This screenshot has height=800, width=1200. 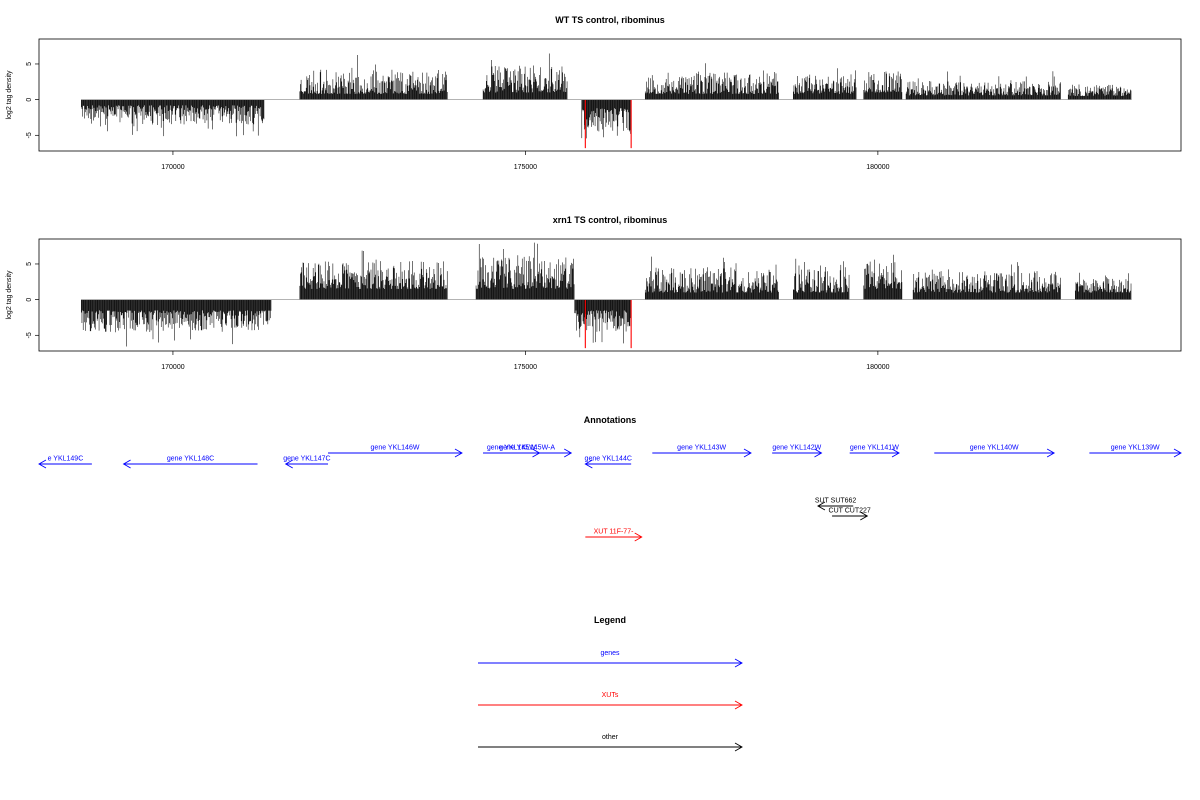 I want to click on feature: SUT SUT662, so click(x=836, y=504).